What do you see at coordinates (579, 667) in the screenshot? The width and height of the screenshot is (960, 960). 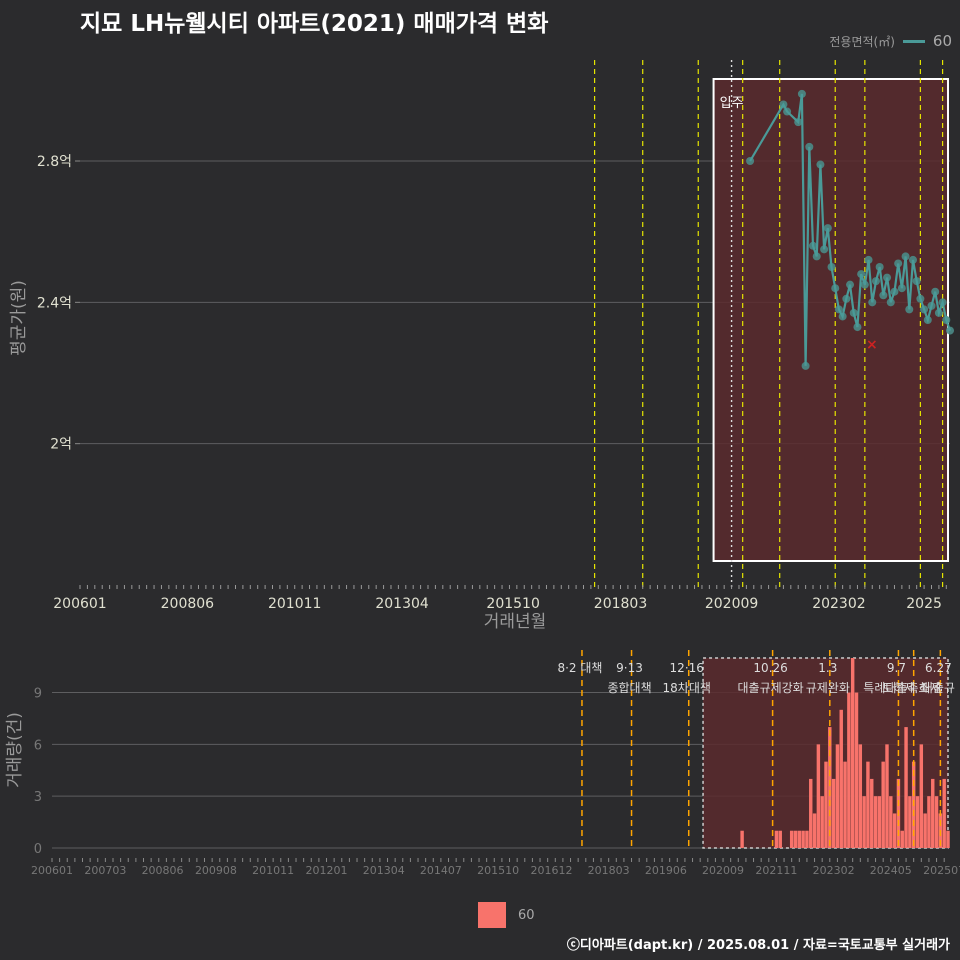 I see `policy-label: 8·2 대책` at bounding box center [579, 667].